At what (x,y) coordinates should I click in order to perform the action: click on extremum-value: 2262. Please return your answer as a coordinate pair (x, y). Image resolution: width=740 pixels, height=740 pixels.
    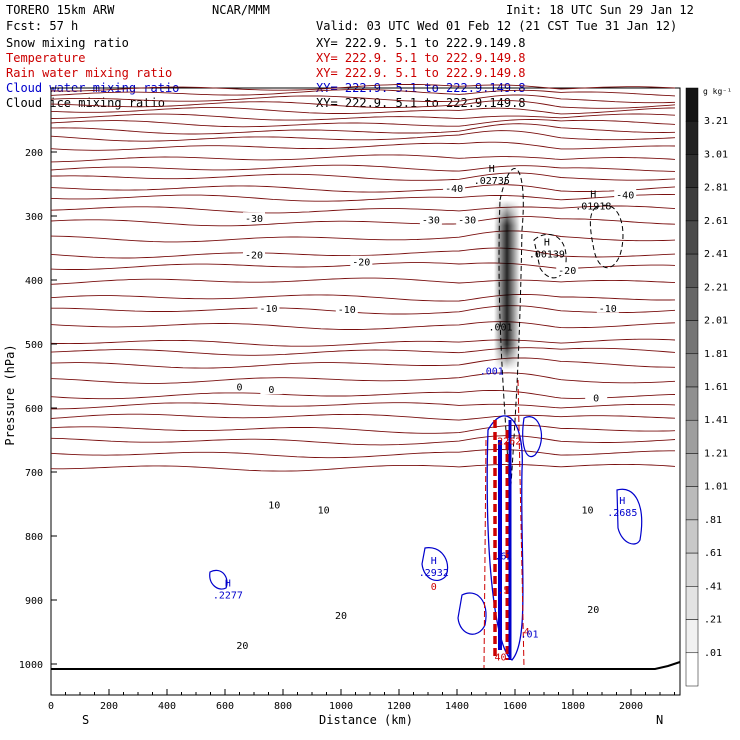
    Looking at the image, I should click on (509, 441).